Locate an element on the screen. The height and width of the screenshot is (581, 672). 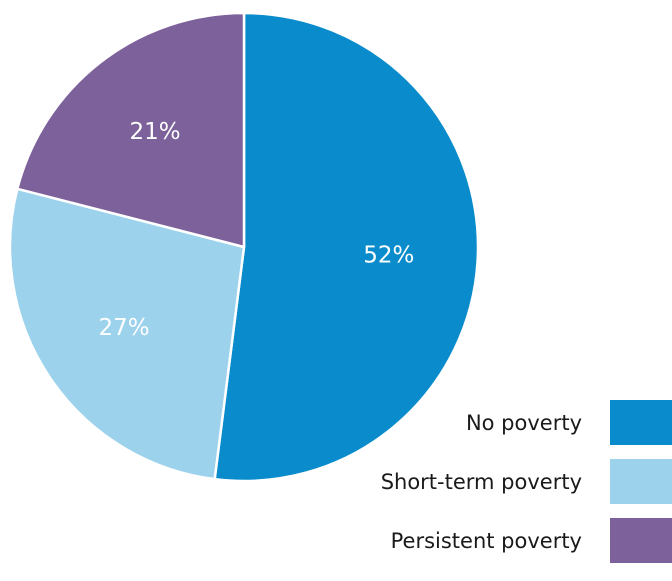
slice-label-no-poverty: 52% is located at coordinates (388, 256).